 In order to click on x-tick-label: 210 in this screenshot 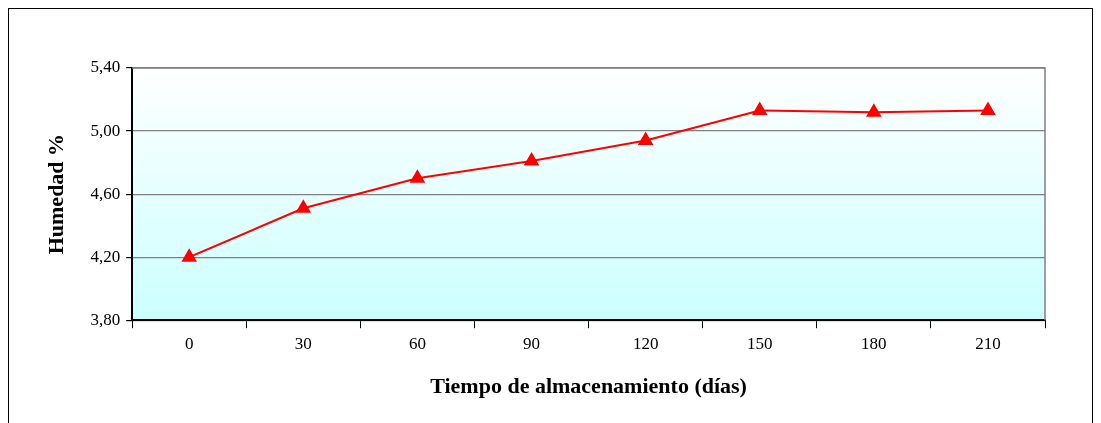, I will do `click(988, 343)`.